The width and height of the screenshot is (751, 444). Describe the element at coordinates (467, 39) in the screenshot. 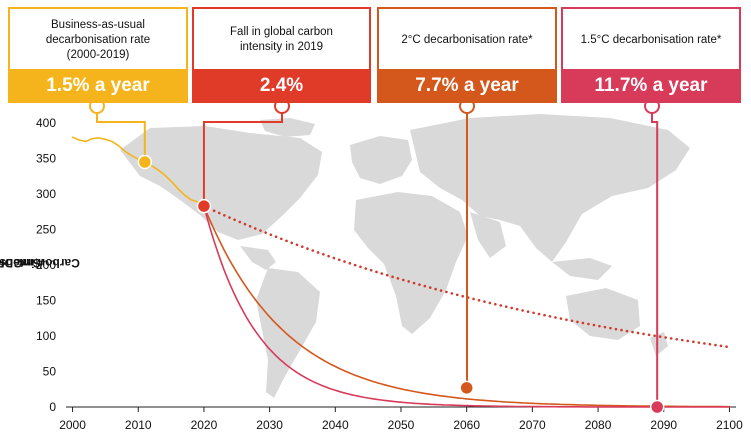

I see `callout-caption: 2°C decarbonisation rate*` at that location.